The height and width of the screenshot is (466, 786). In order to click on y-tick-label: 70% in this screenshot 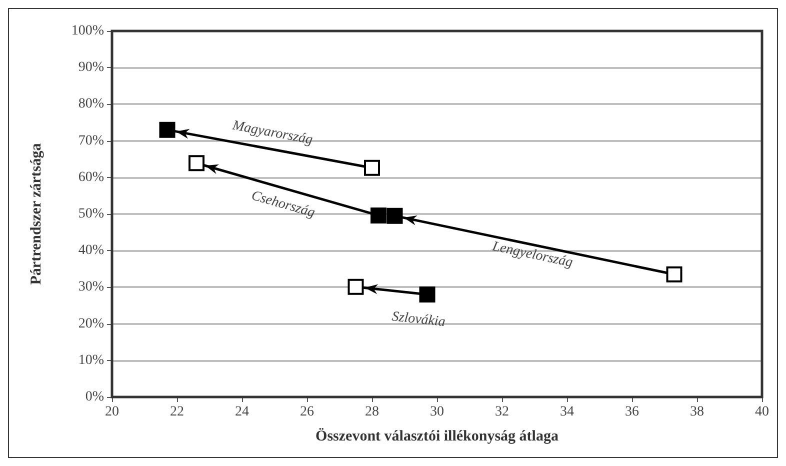, I will do `click(91, 140)`.